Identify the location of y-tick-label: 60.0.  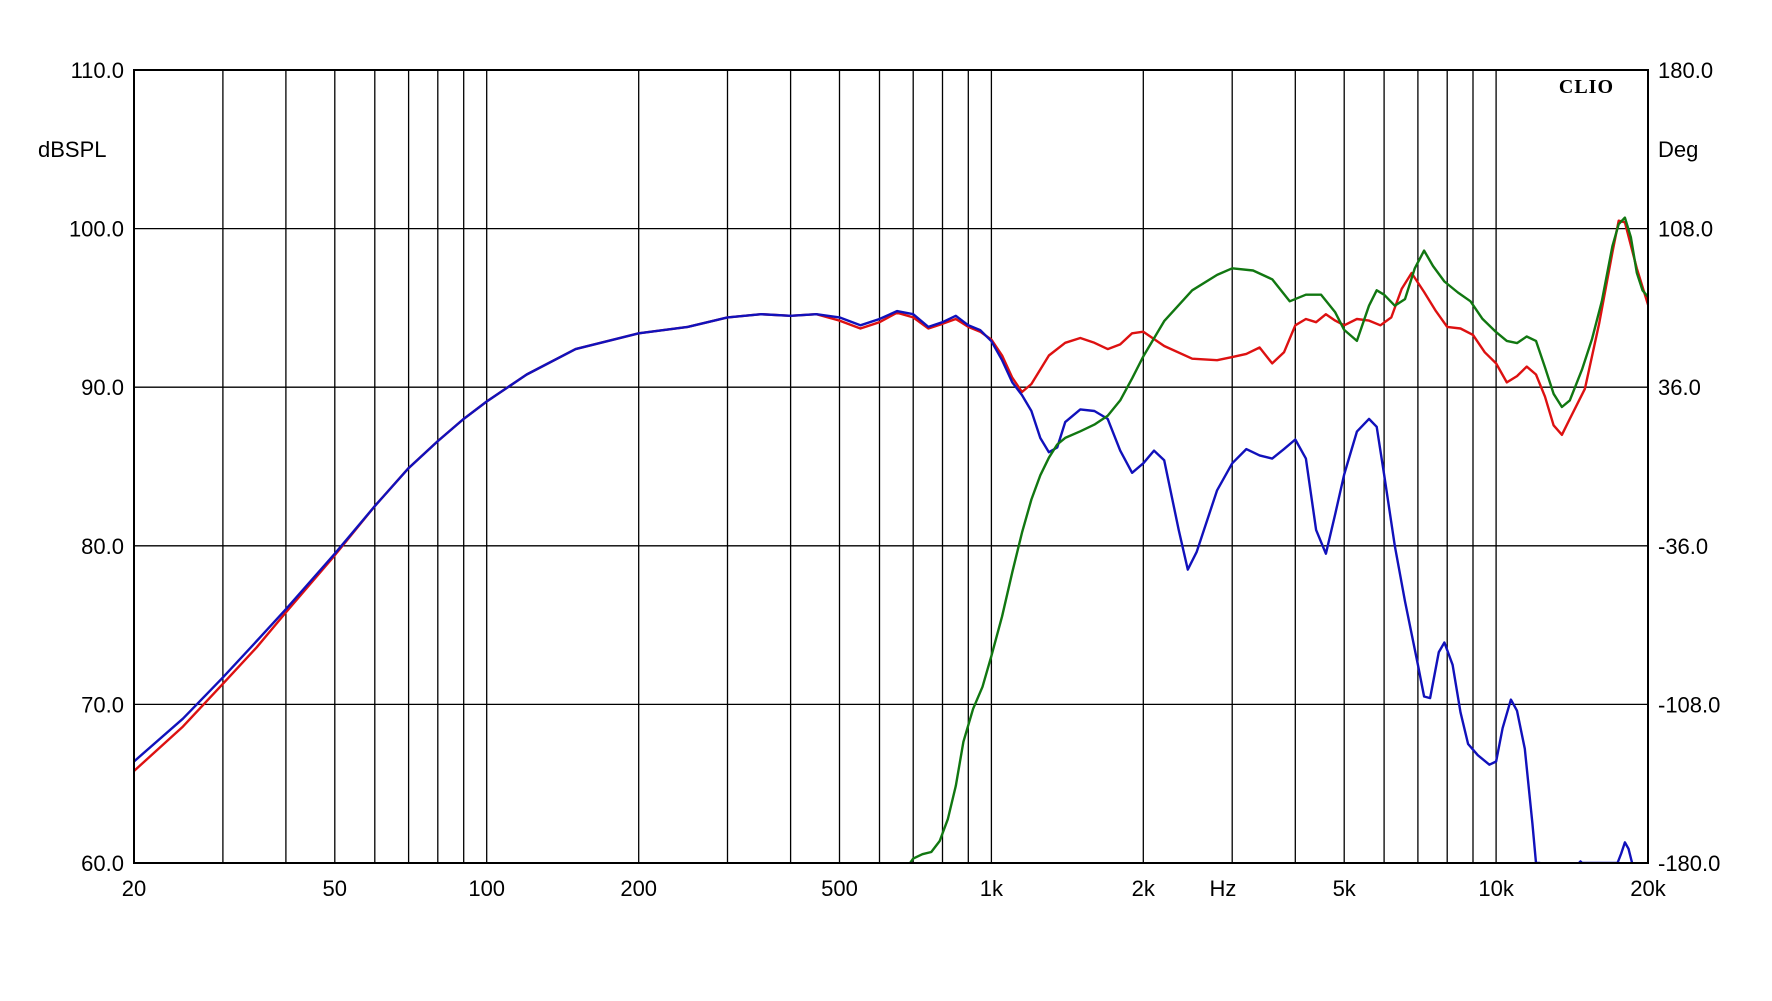
(102, 863).